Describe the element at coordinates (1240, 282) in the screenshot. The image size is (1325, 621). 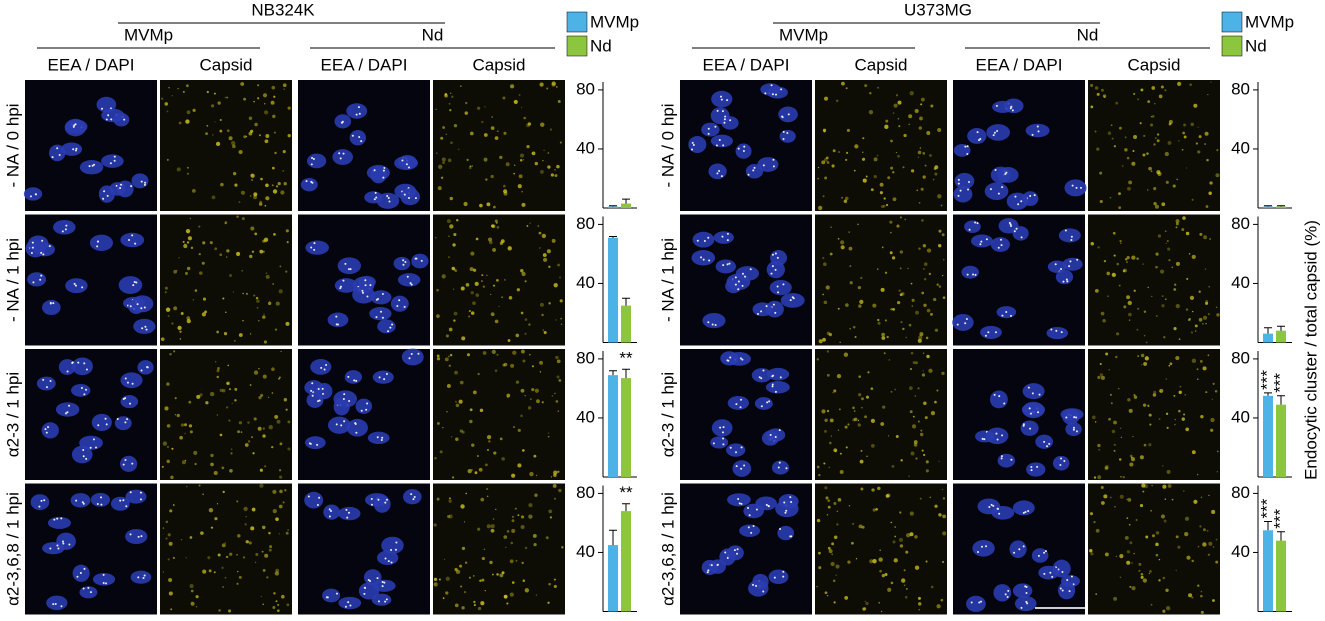
I see `y-tick-label: 40` at that location.